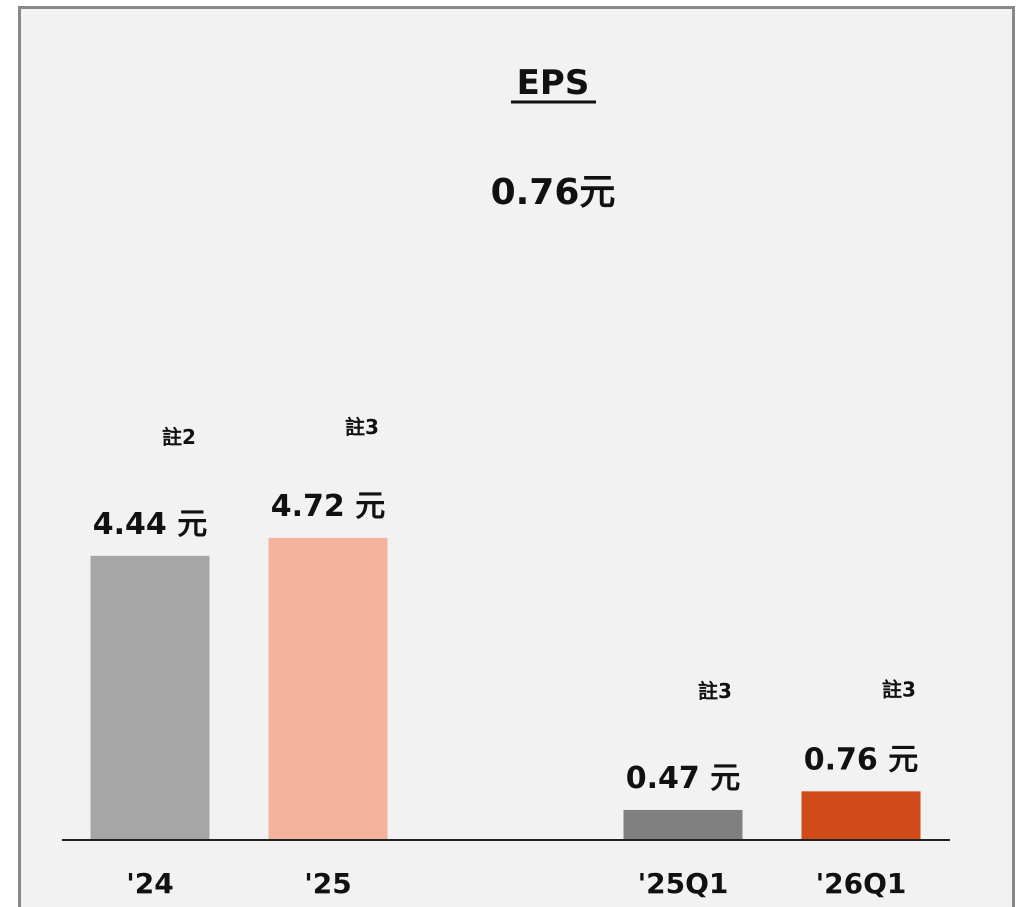  Describe the element at coordinates (553, 83) in the screenshot. I see `chart-title: EPS` at that location.